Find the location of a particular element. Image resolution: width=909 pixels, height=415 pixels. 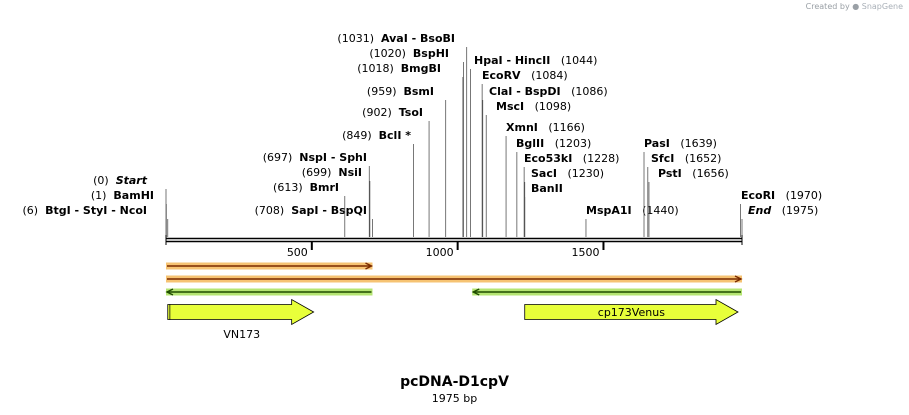

site-label-msci: MscI (1098) is located at coordinates (533, 106).